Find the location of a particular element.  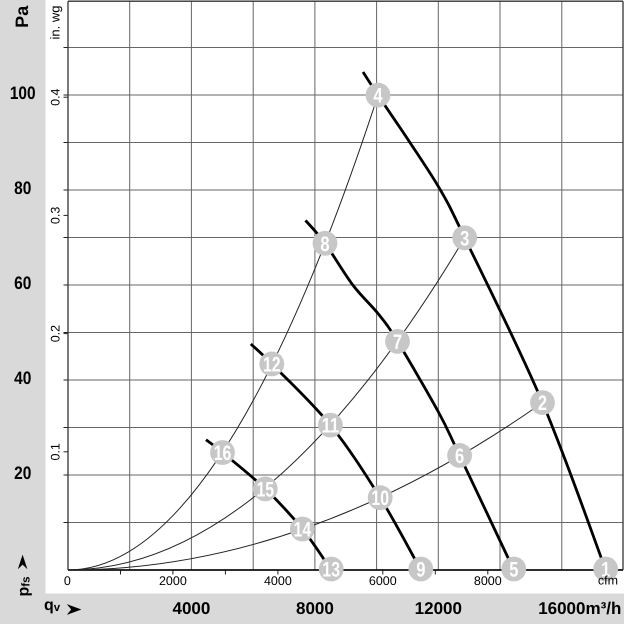

svg-text: cfm is located at coordinates (608, 581).